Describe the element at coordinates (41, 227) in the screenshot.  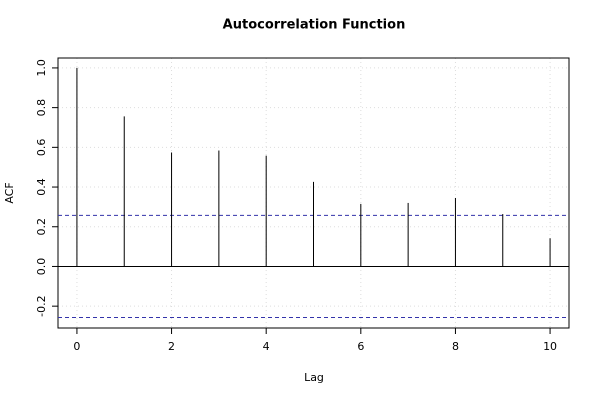
I see `y-tick-label: 0.2` at that location.